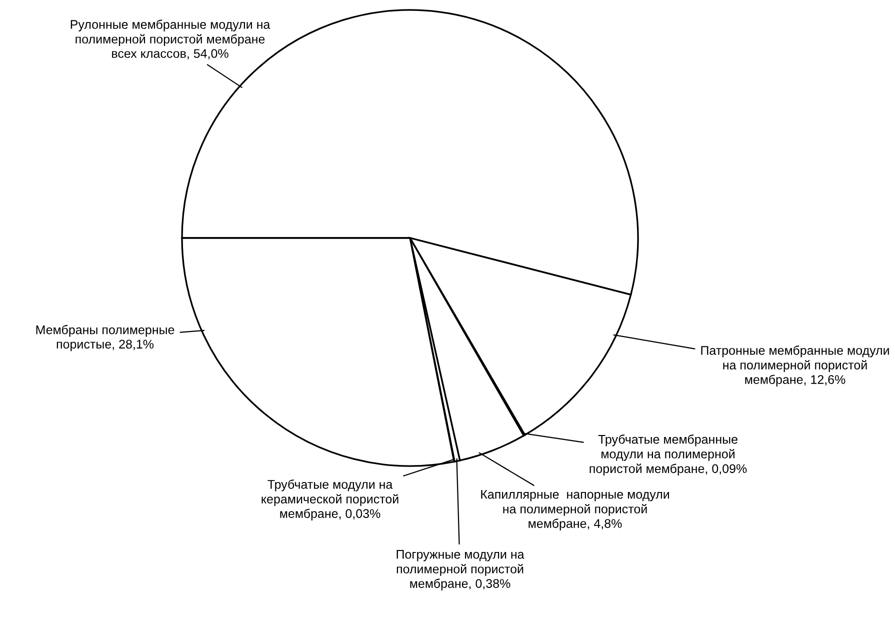  What do you see at coordinates (460, 570) in the screenshot?
I see `slice-label: Погружные модули на полимерной пористой мембране, 0,38%` at bounding box center [460, 570].